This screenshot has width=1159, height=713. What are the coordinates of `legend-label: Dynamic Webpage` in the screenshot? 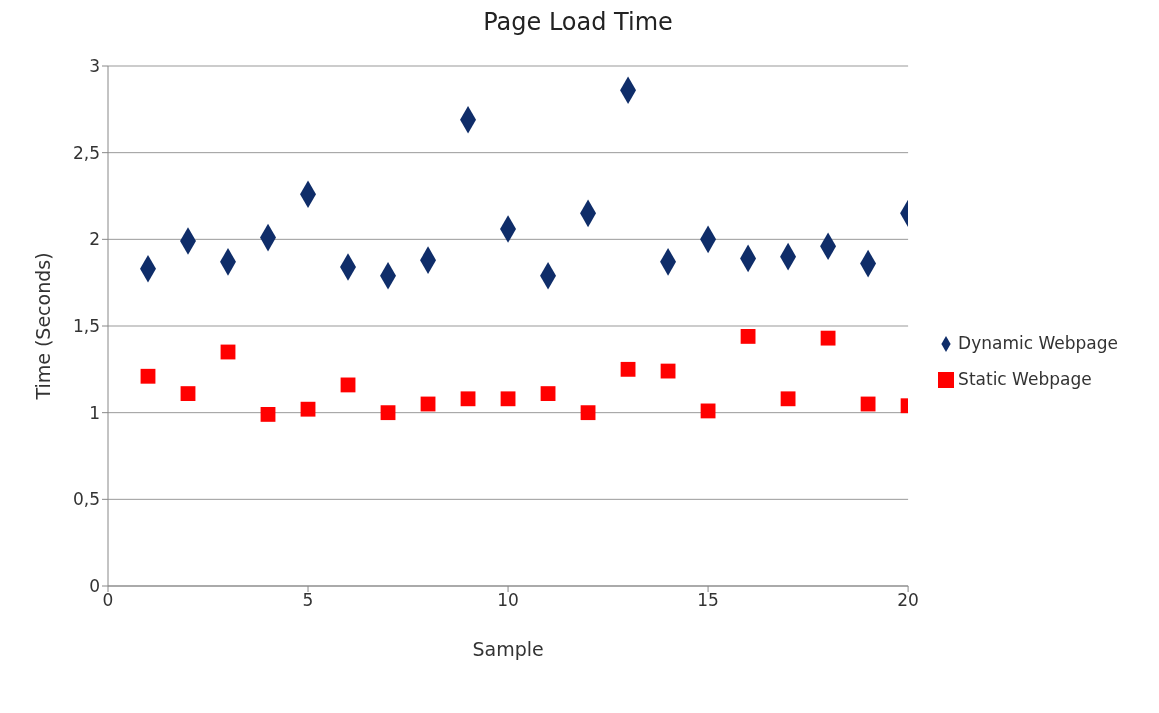 It's located at (1038, 343).